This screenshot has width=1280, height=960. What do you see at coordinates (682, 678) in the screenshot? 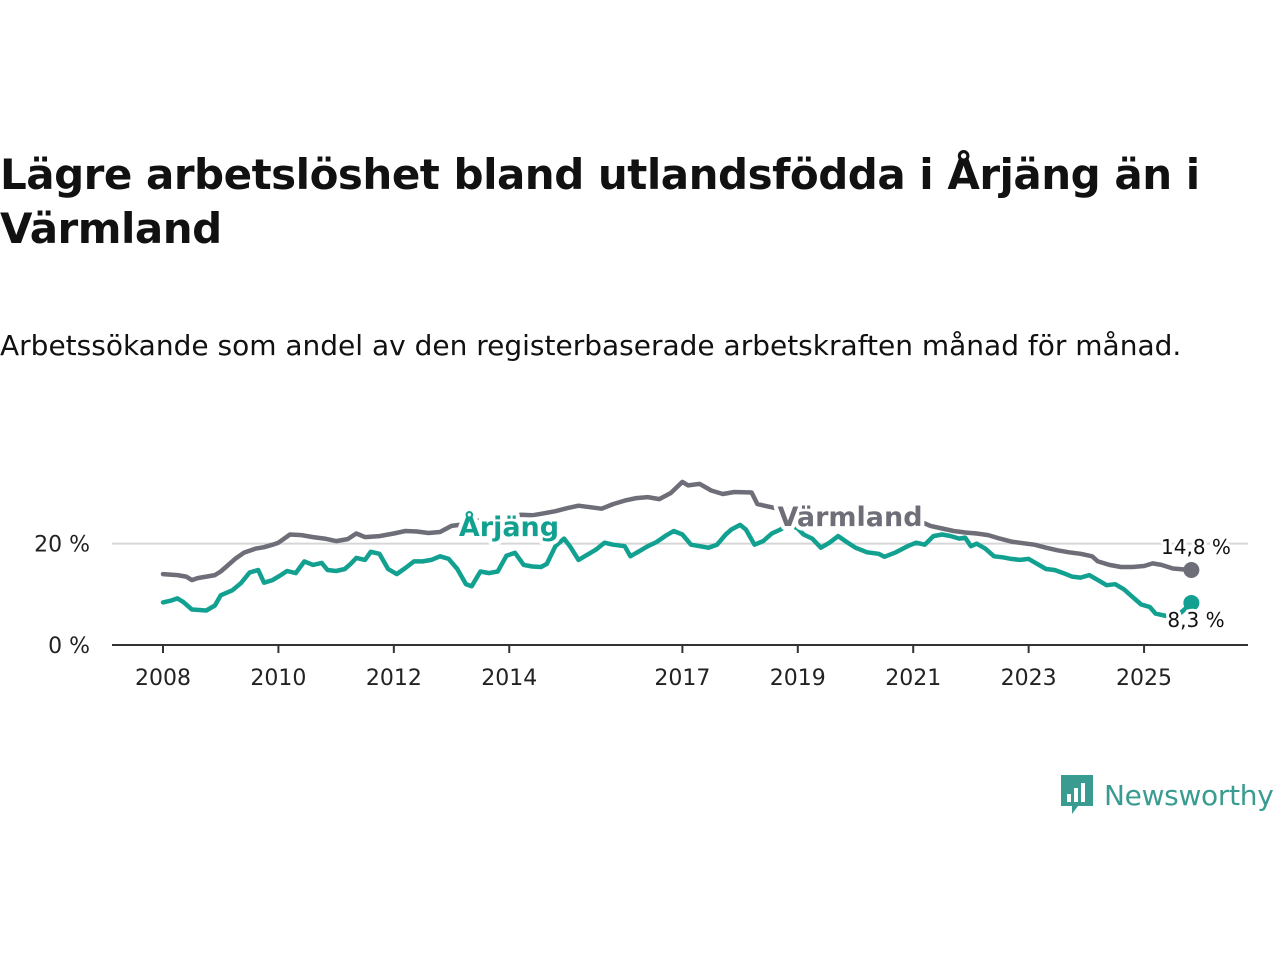
I see `x-tick-label: 2017` at bounding box center [682, 678].